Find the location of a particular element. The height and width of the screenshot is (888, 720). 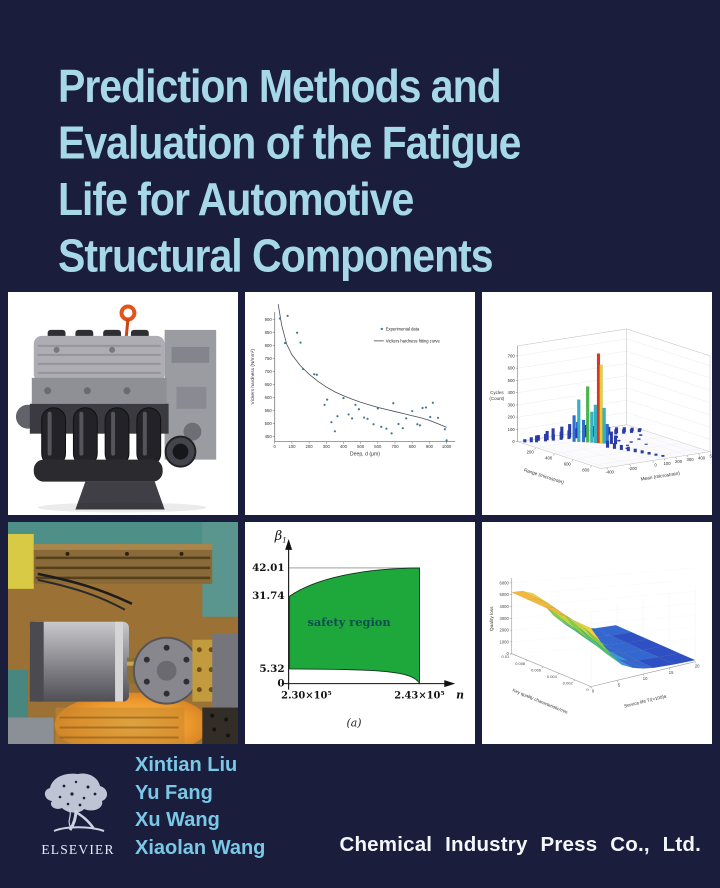

life-tick-label: 20 is located at coordinates (697, 665).